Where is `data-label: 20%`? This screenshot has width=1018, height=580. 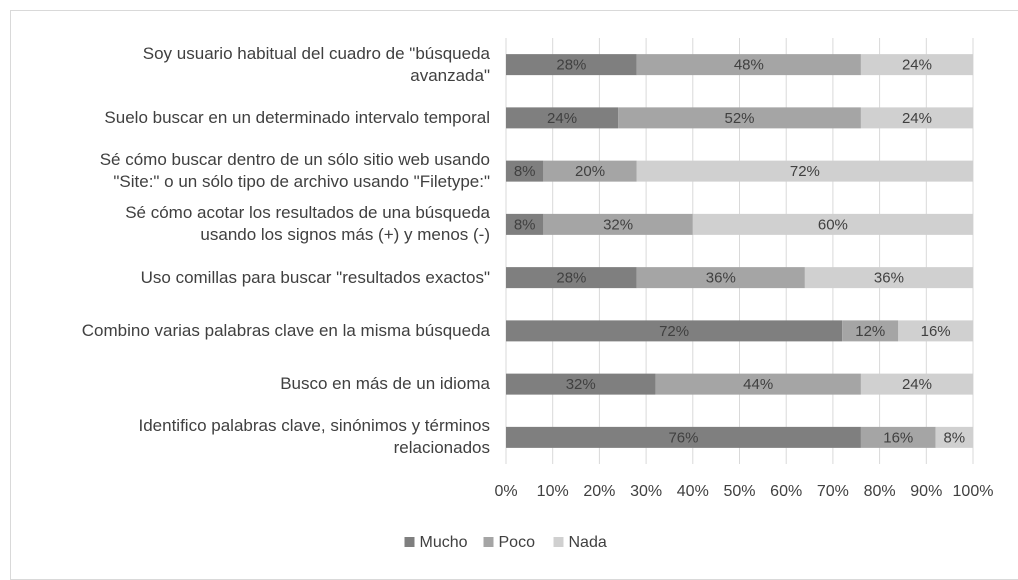 data-label: 20% is located at coordinates (590, 171).